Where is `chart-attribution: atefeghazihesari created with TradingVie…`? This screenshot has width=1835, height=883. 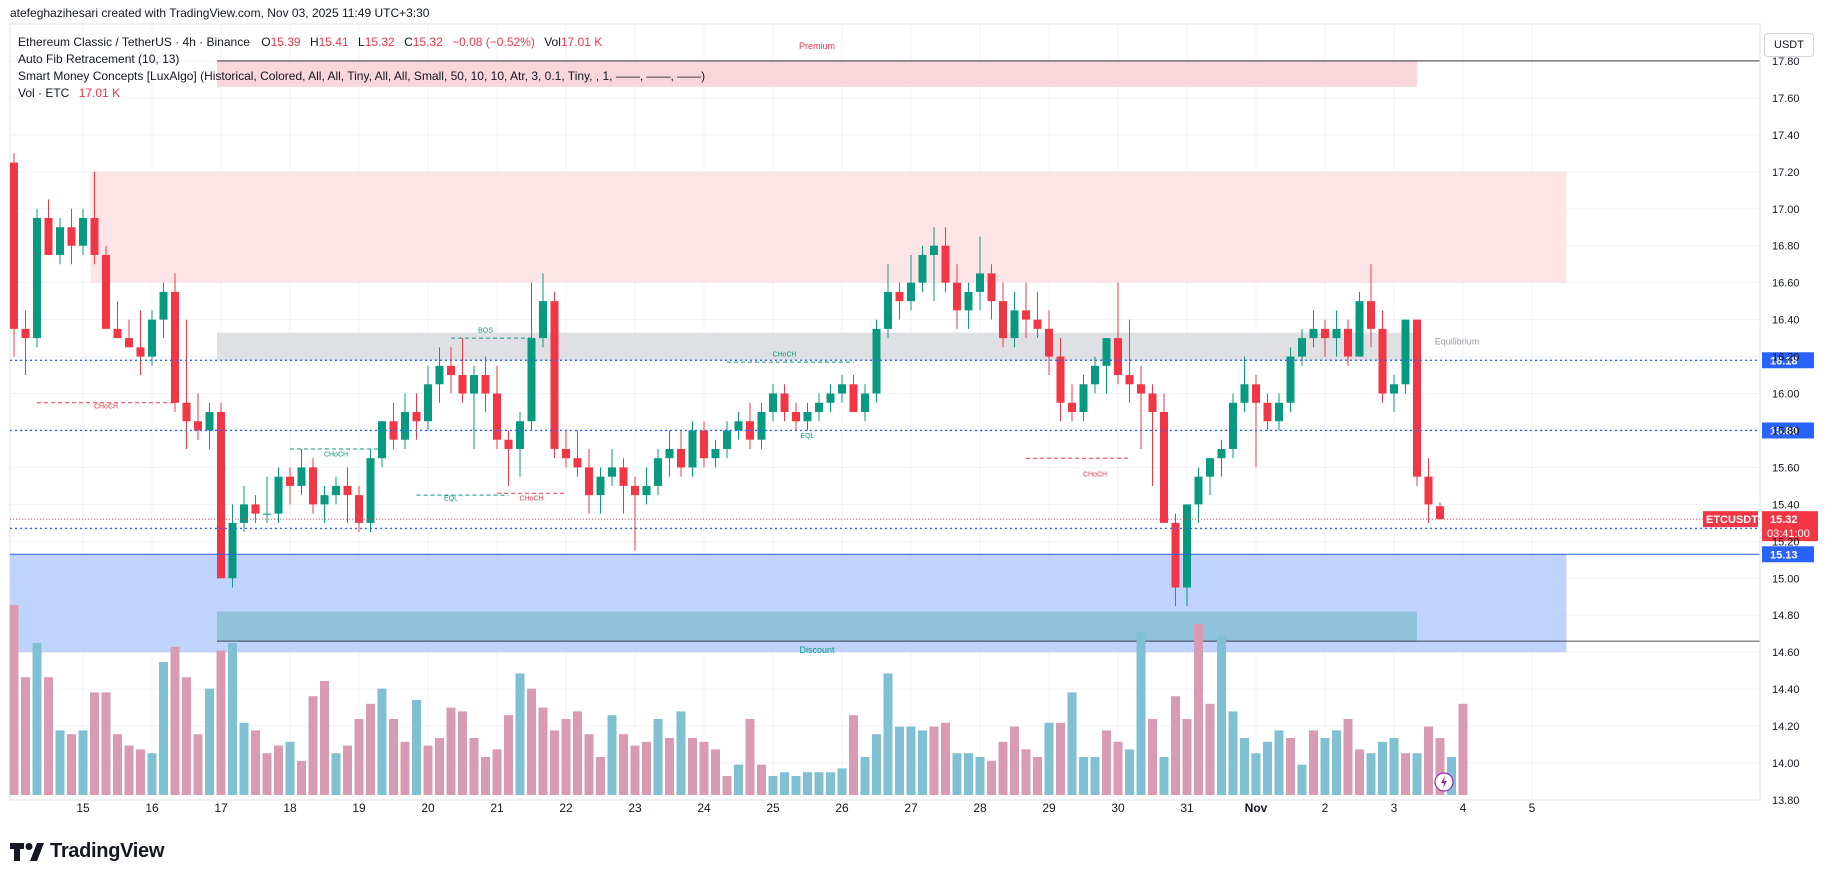
chart-attribution: atefeghazihesari created with TradingVie… is located at coordinates (220, 13).